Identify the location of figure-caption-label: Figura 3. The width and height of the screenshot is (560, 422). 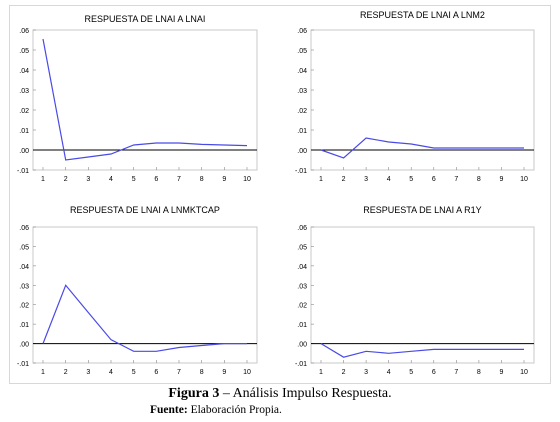
(194, 393).